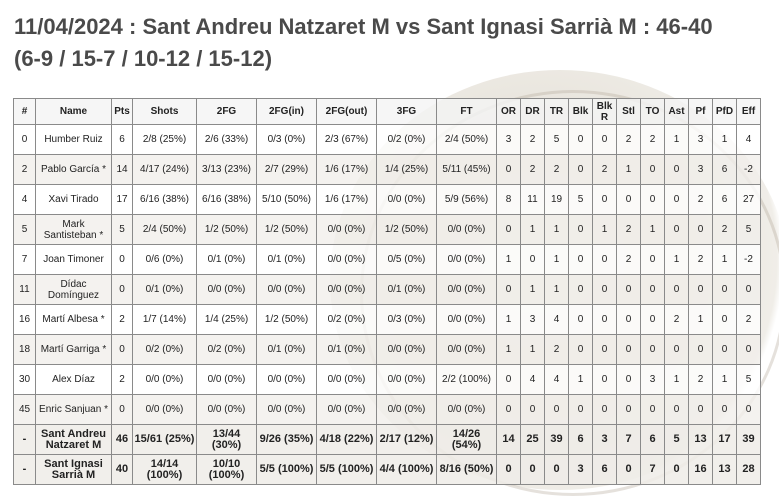 This screenshot has width=779, height=496. Describe the element at coordinates (724, 319) in the screenshot. I see `cell-fouls-drawn: 0` at that location.